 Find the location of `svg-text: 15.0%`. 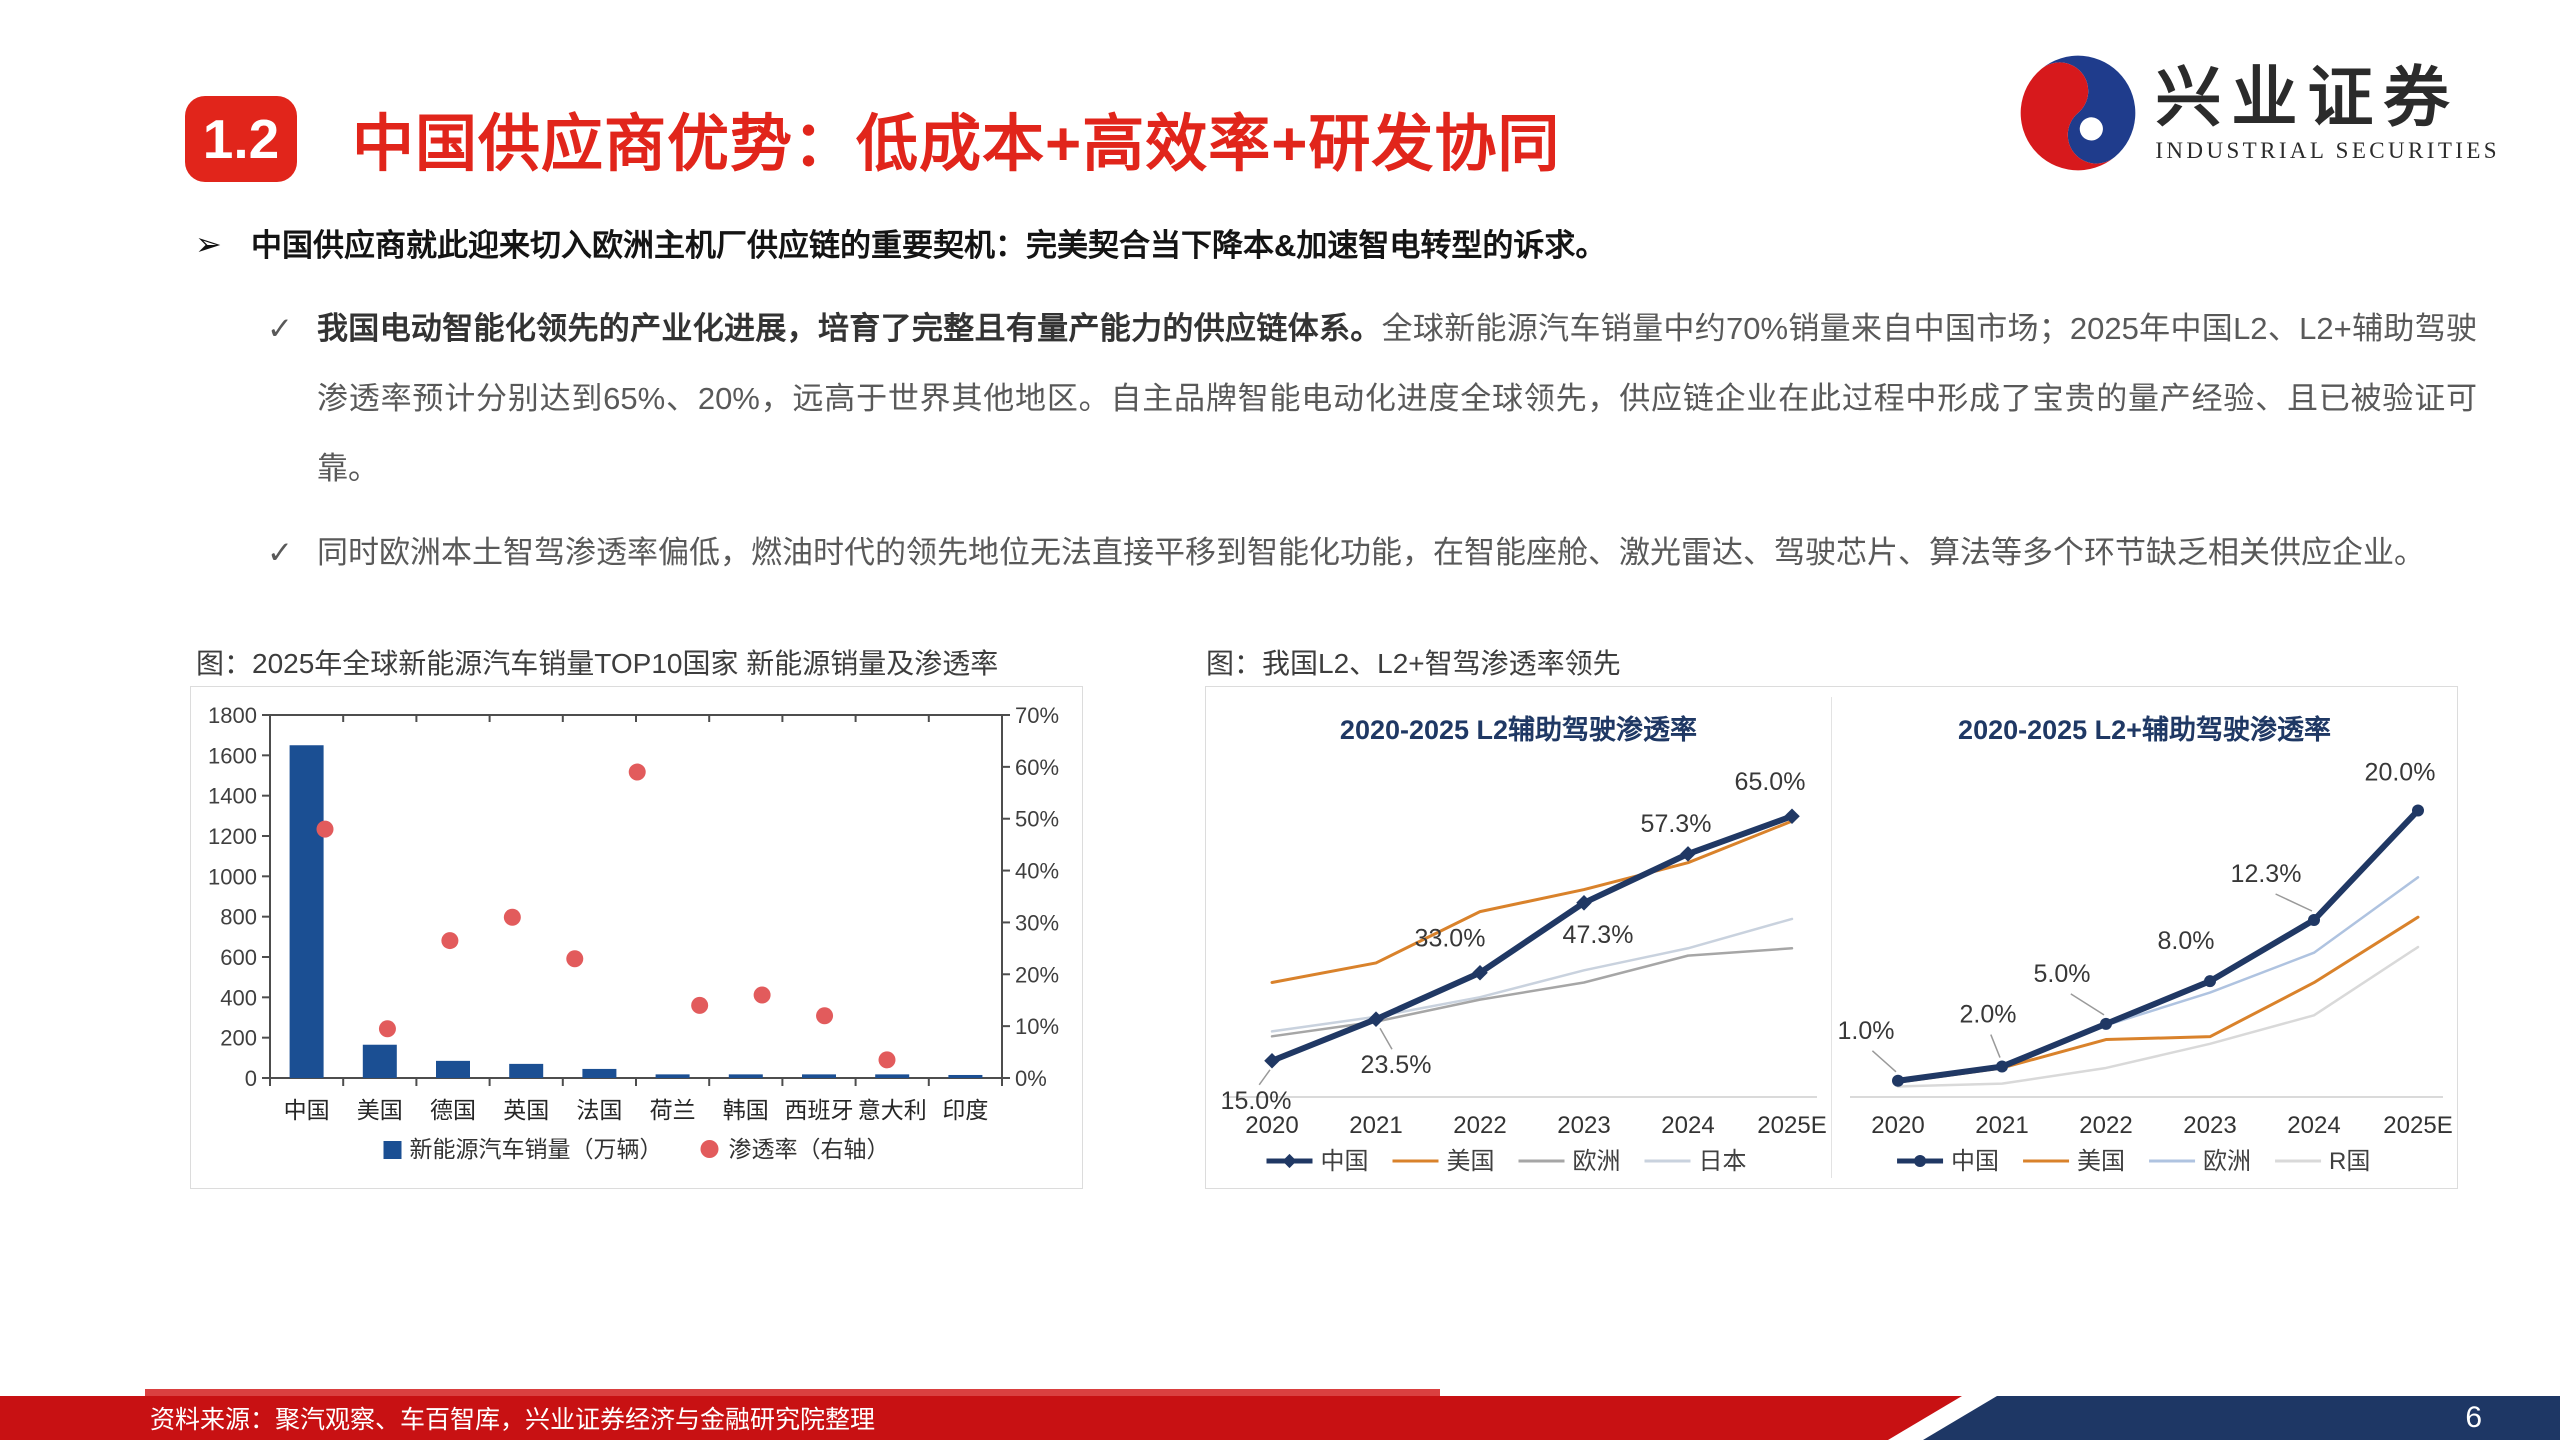

svg-text: 15.0% is located at coordinates (1256, 1101).